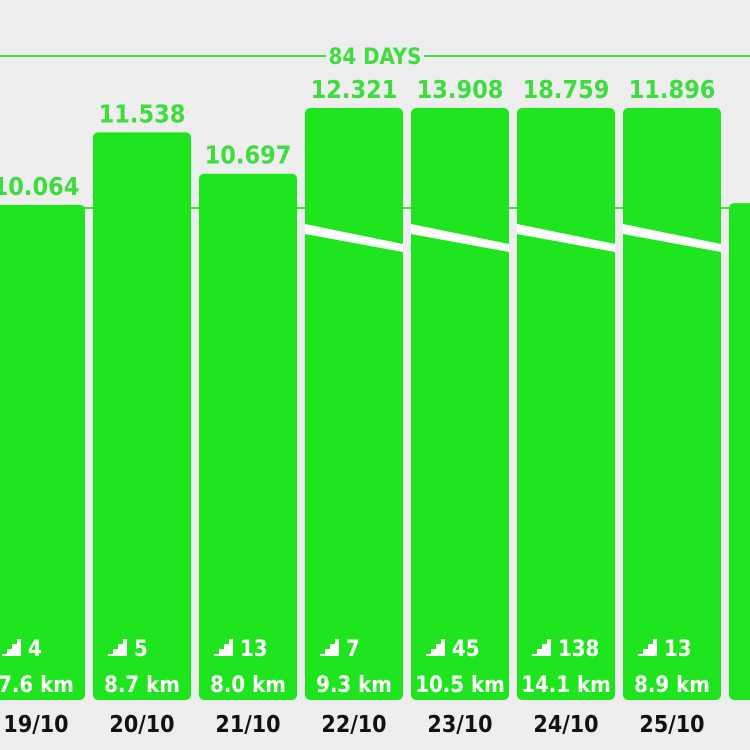 The height and width of the screenshot is (750, 750). What do you see at coordinates (37, 685) in the screenshot?
I see `bar-distance-label: 7.6 km` at bounding box center [37, 685].